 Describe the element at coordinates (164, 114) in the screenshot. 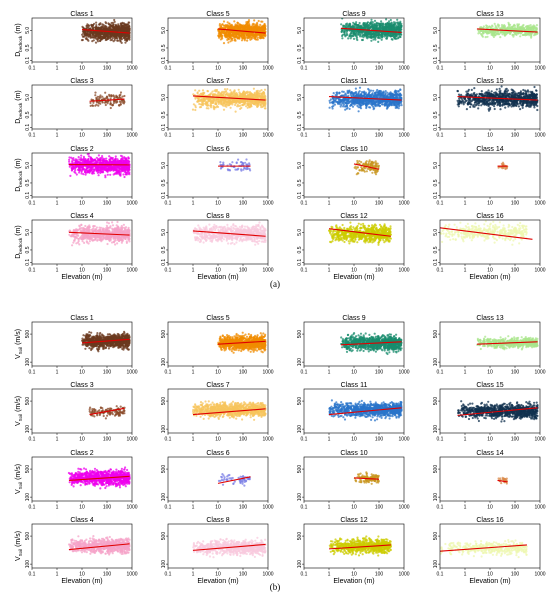

I see `y-tick-label: 0.5` at that location.